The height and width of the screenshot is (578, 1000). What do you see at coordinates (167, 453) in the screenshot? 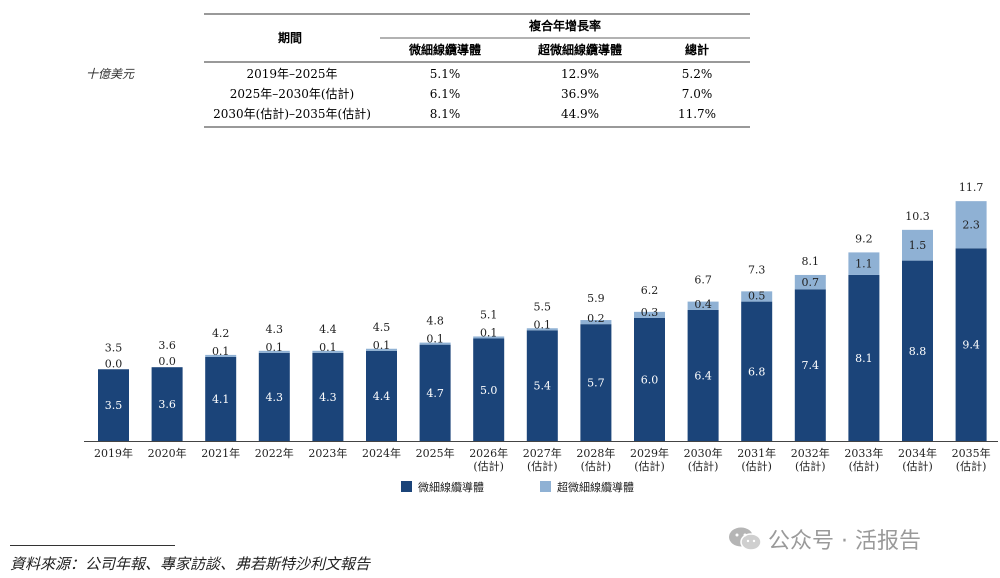
I see `x-tick-label: 2020年` at bounding box center [167, 453].